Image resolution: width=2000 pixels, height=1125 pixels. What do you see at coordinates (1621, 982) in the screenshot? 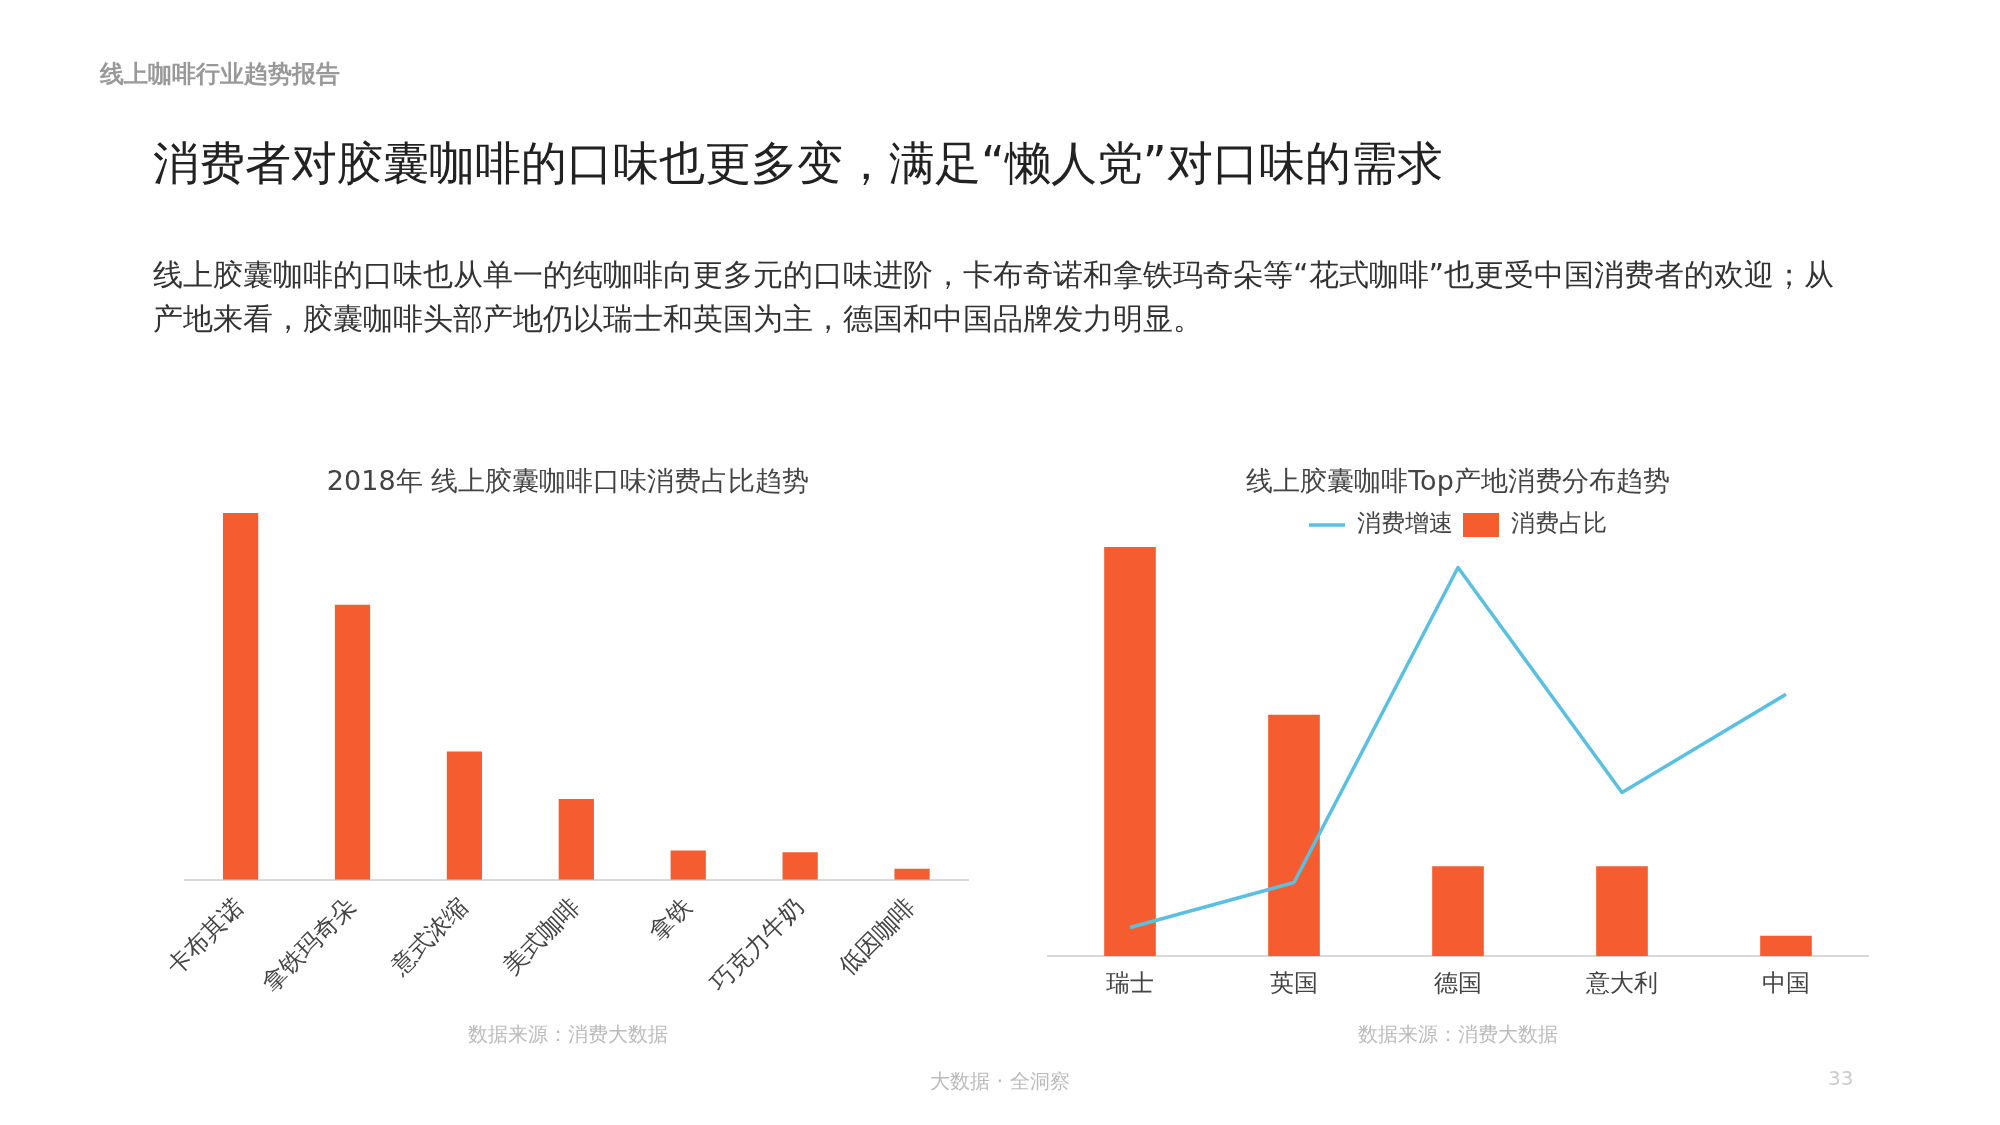
I see `x-tick-label: 意大利` at bounding box center [1621, 982].